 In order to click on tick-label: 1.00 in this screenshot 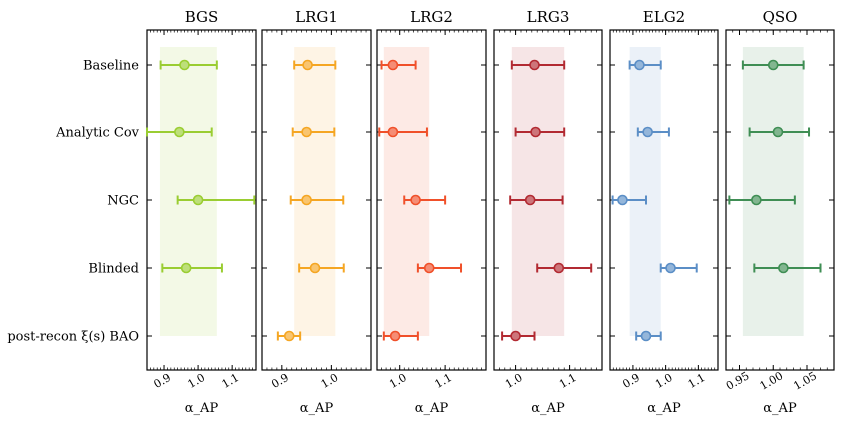, I will do `click(772, 381)`.